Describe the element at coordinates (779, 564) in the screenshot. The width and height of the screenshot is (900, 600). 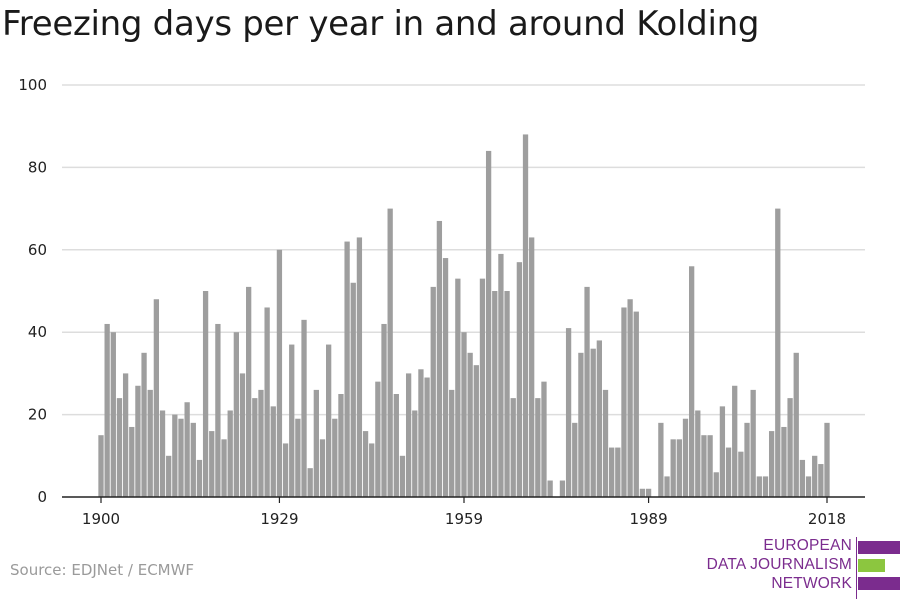
I see `logo-line-2: DATA JOURNALISM` at that location.